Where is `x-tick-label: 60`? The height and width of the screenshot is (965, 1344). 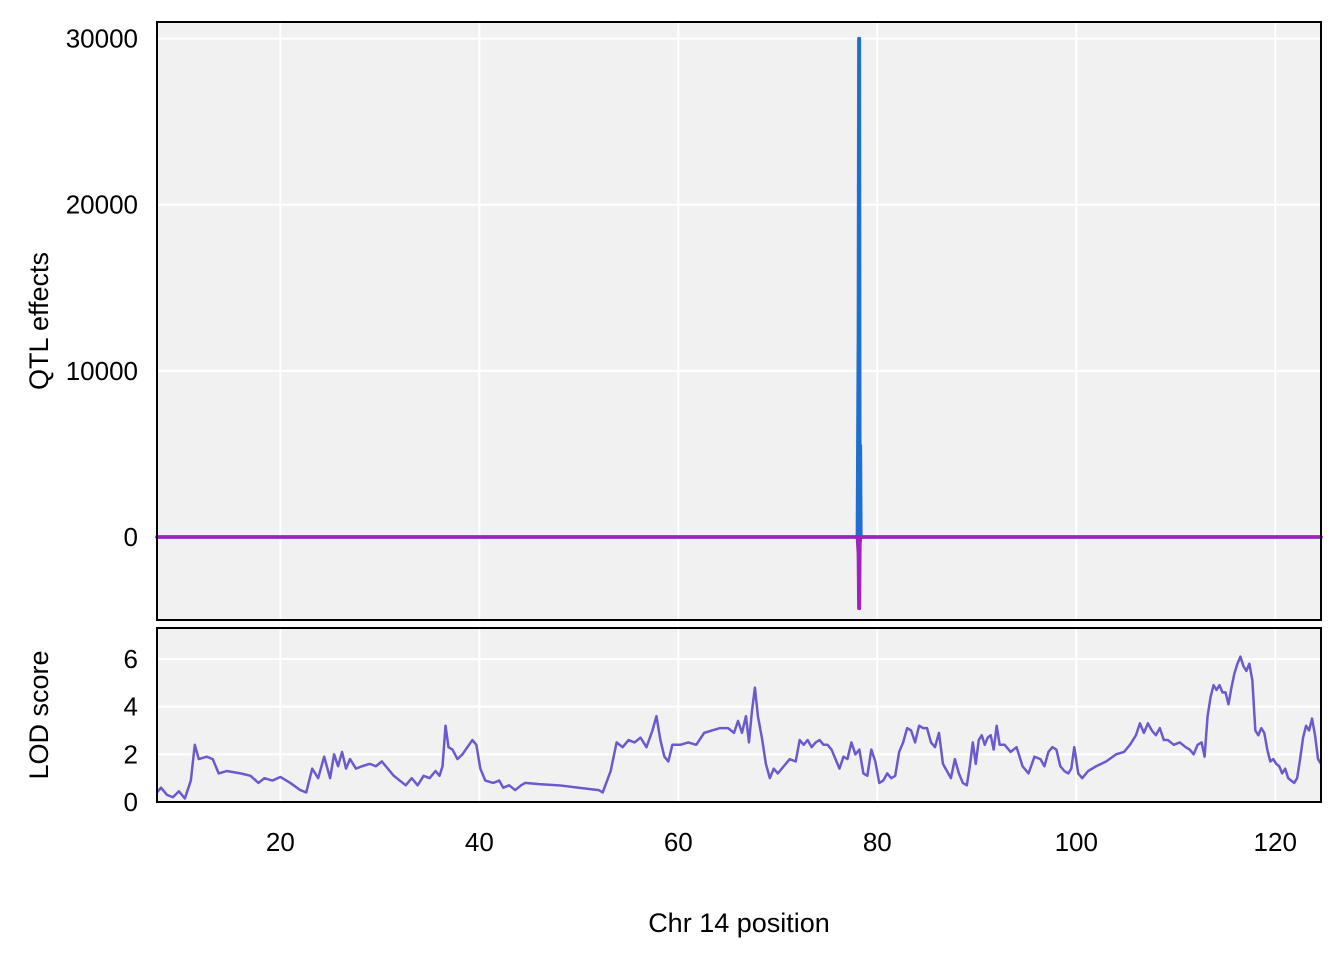
x-tick-label: 60 is located at coordinates (678, 842).